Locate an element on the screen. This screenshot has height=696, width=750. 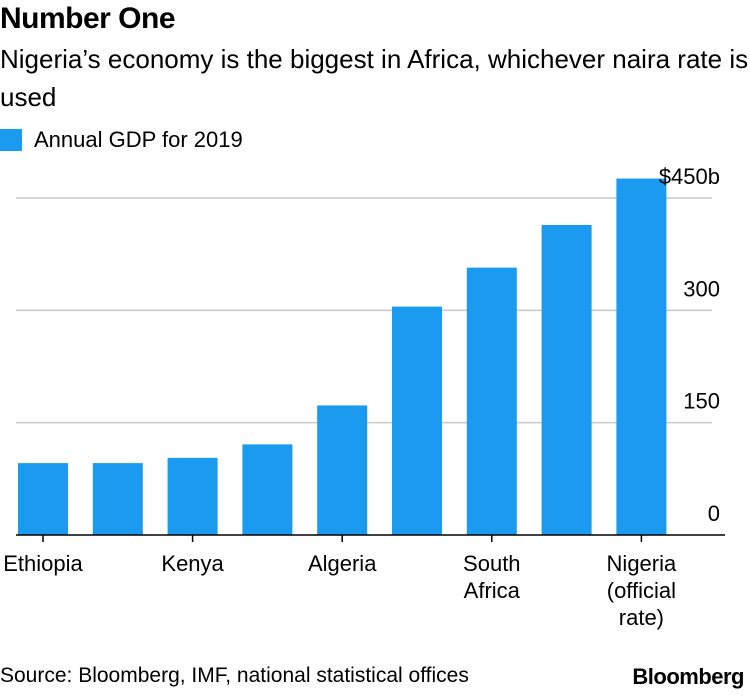
y-tick-label: 150 is located at coordinates (701, 401).